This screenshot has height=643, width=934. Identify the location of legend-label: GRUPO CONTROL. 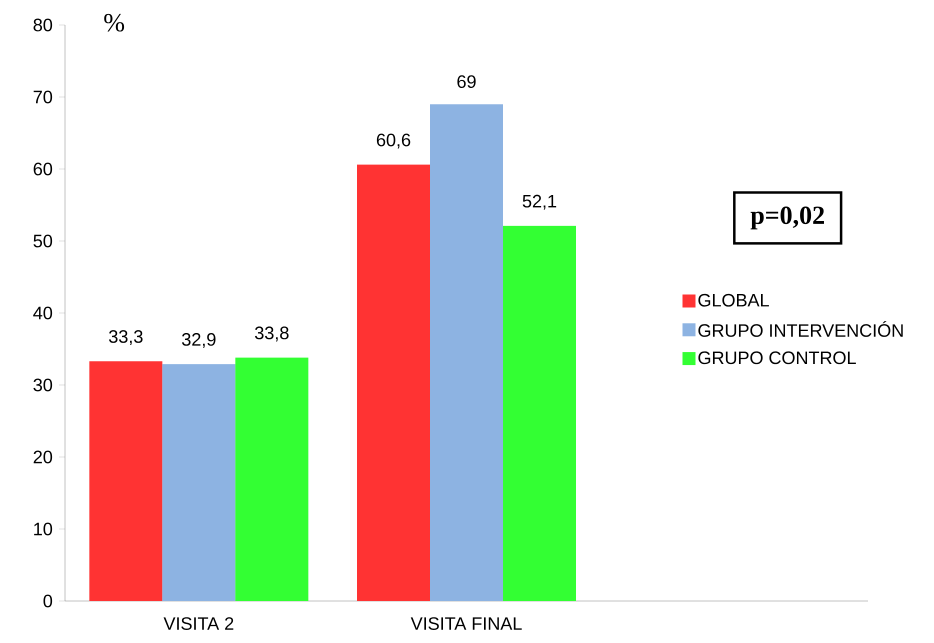
(777, 357).